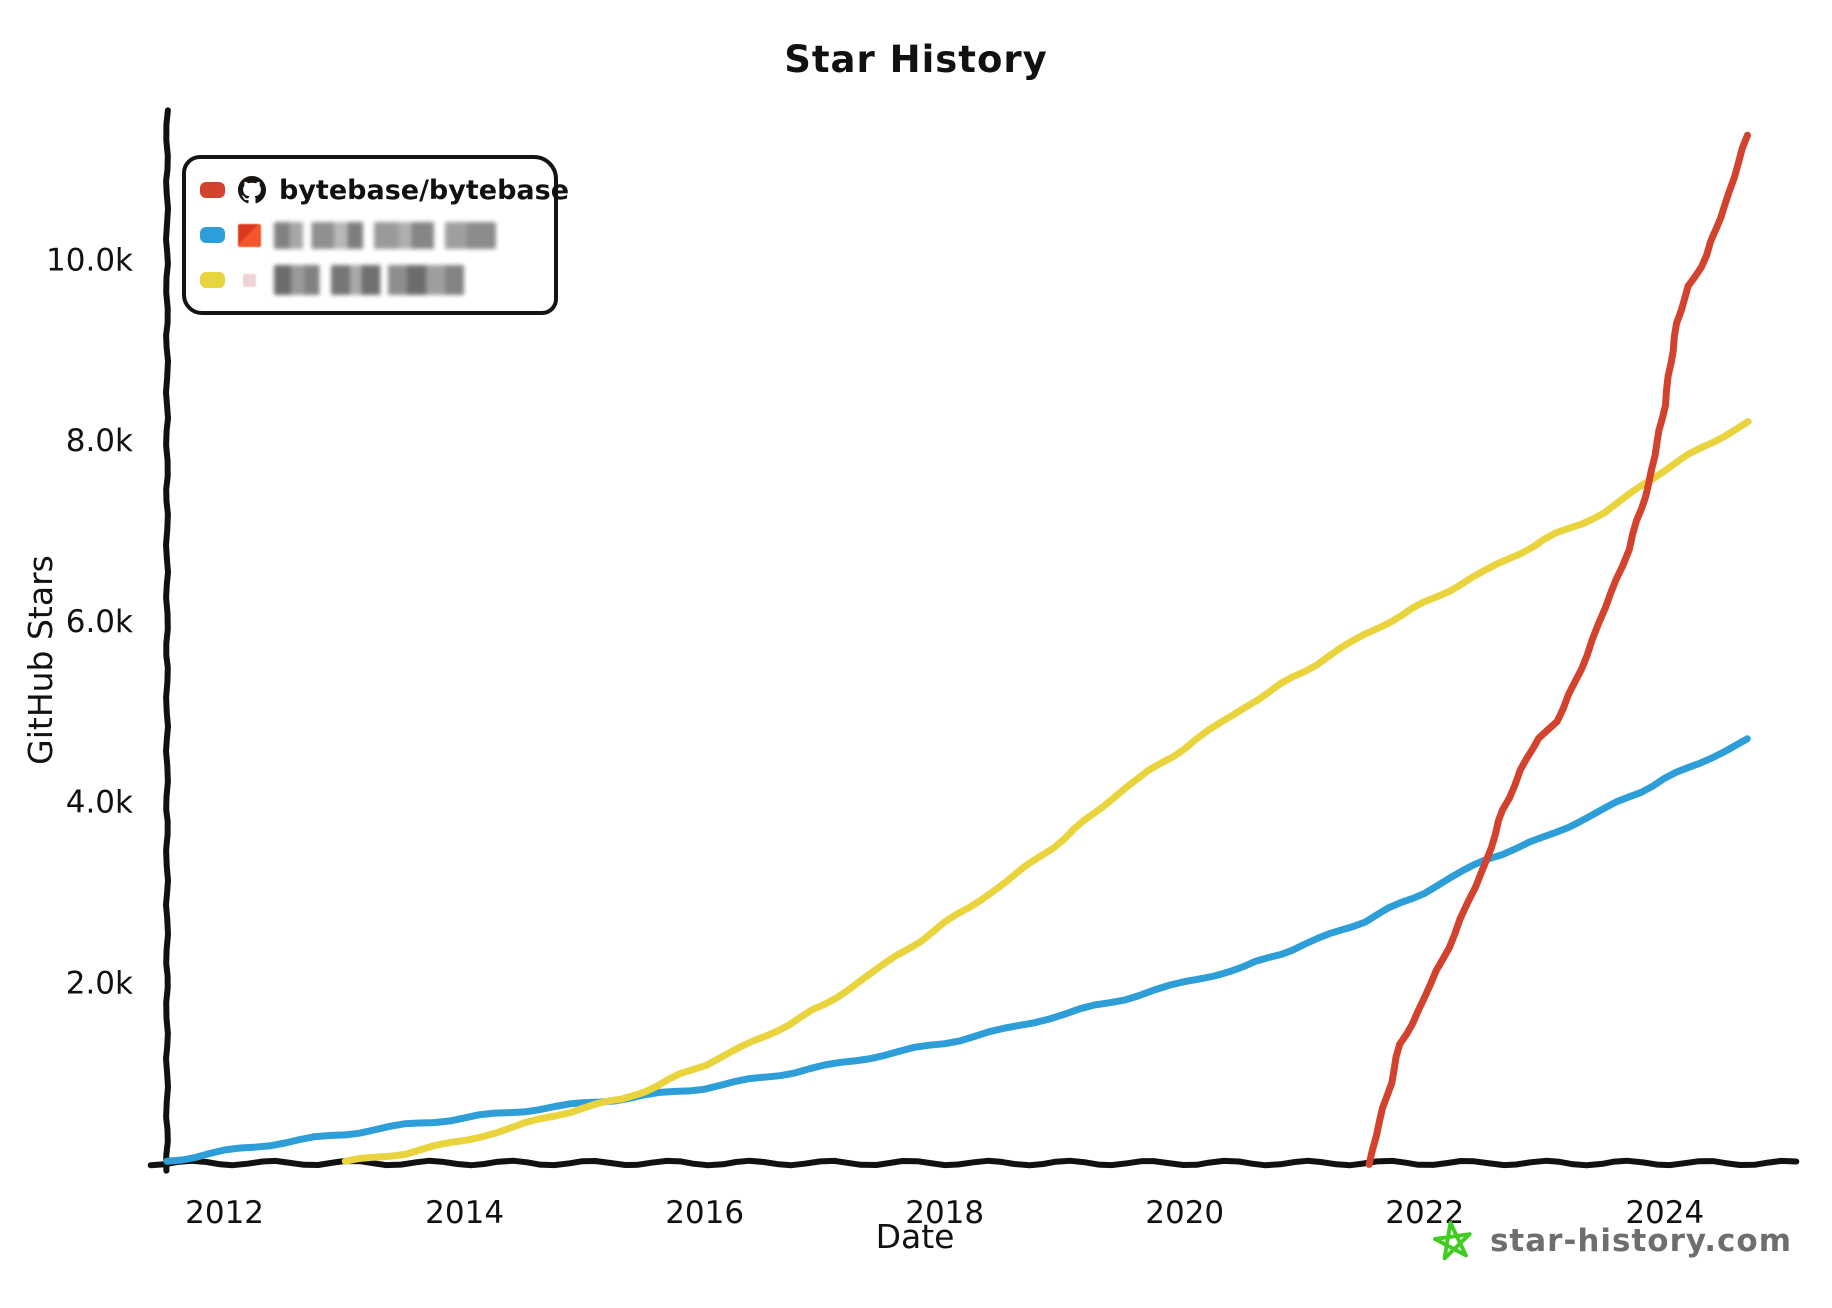 This screenshot has height=1308, width=1832. Describe the element at coordinates (212, 190) in the screenshot. I see `series-swatch-red` at that location.